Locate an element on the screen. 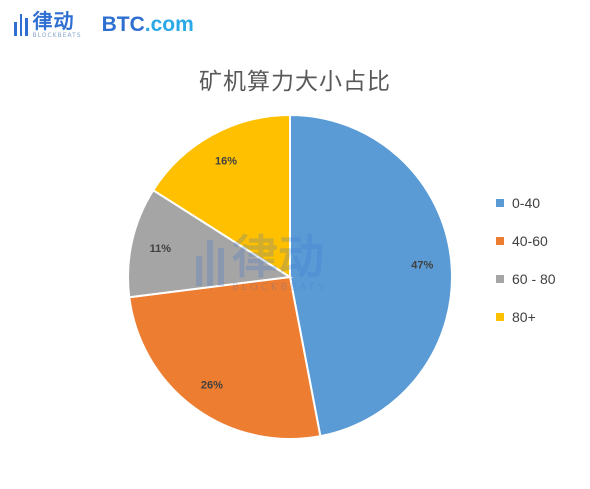 The height and width of the screenshot is (489, 590). blockbeats-logo-en: BLOCKBEATS is located at coordinates (57, 35).